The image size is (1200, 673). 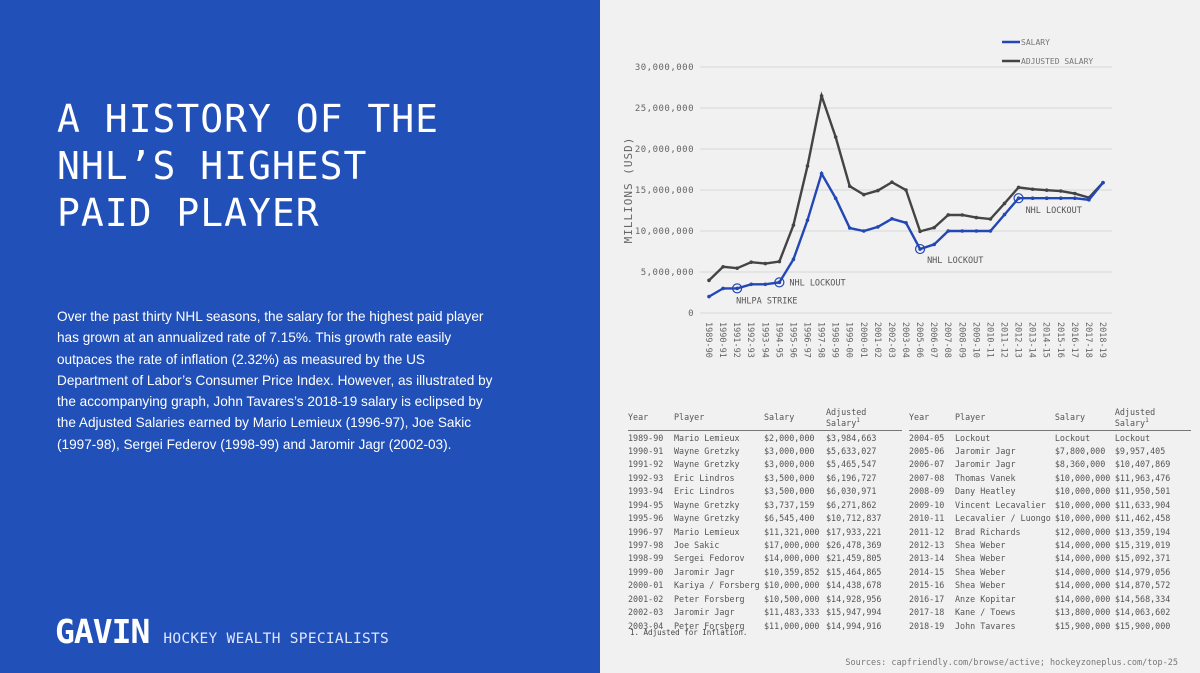 What do you see at coordinates (927, 477) in the screenshot?
I see `cell-year: 2007-08` at bounding box center [927, 477].